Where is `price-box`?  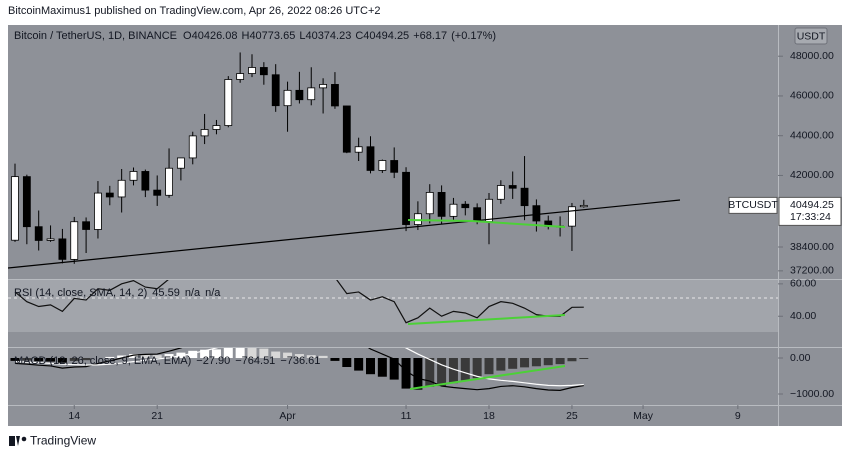 price-box is located at coordinates (810, 211).